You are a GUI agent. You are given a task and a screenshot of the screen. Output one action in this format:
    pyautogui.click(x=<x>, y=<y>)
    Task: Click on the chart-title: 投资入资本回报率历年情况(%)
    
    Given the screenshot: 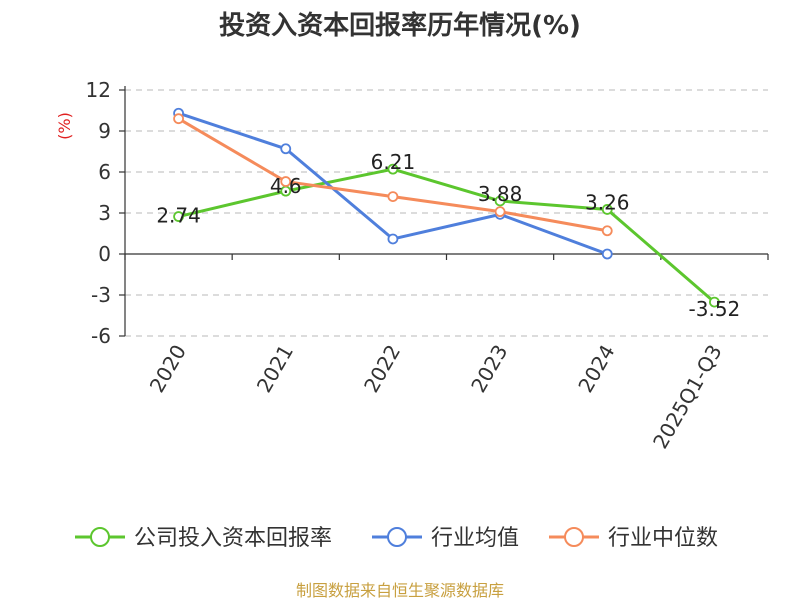 What is the action you would take?
    pyautogui.click(x=400, y=25)
    